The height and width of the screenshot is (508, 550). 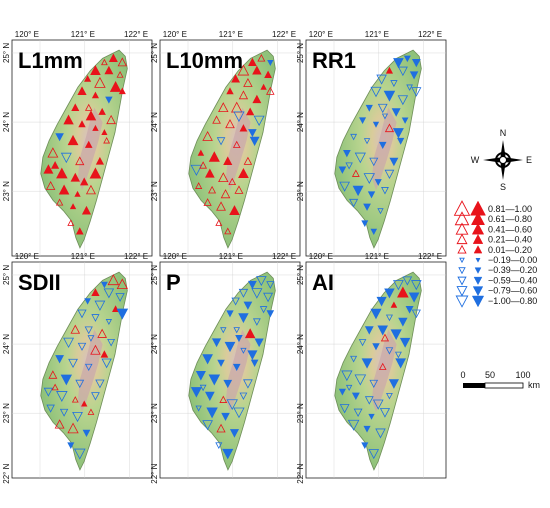 I want to click on compass-e-label: E, so click(x=529, y=160).